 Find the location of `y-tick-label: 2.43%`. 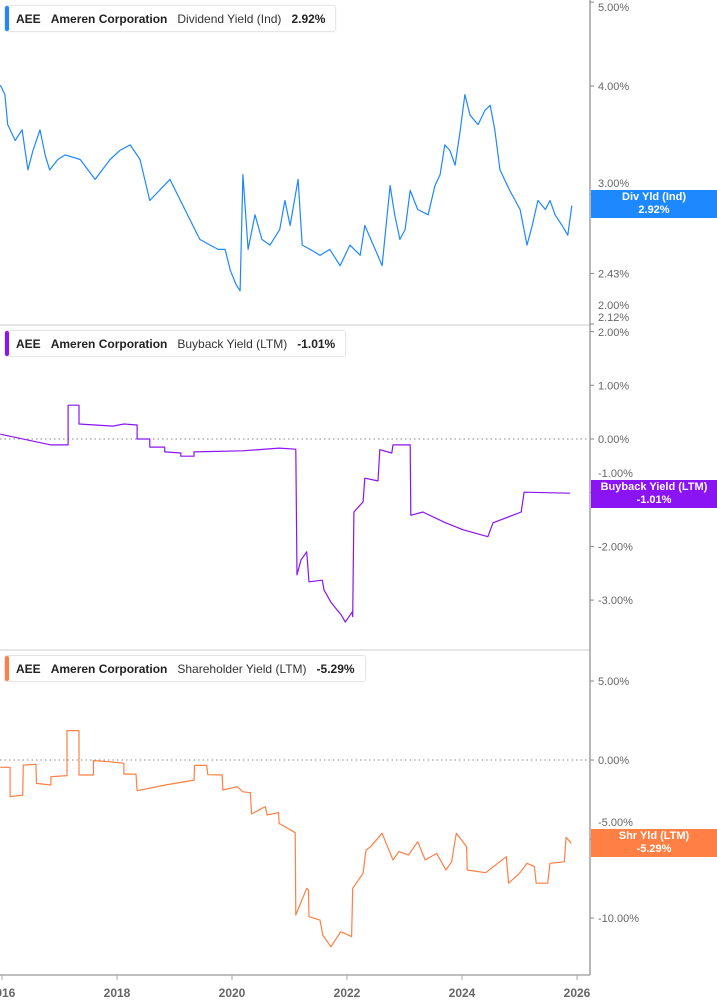

y-tick-label: 2.43% is located at coordinates (613, 274).